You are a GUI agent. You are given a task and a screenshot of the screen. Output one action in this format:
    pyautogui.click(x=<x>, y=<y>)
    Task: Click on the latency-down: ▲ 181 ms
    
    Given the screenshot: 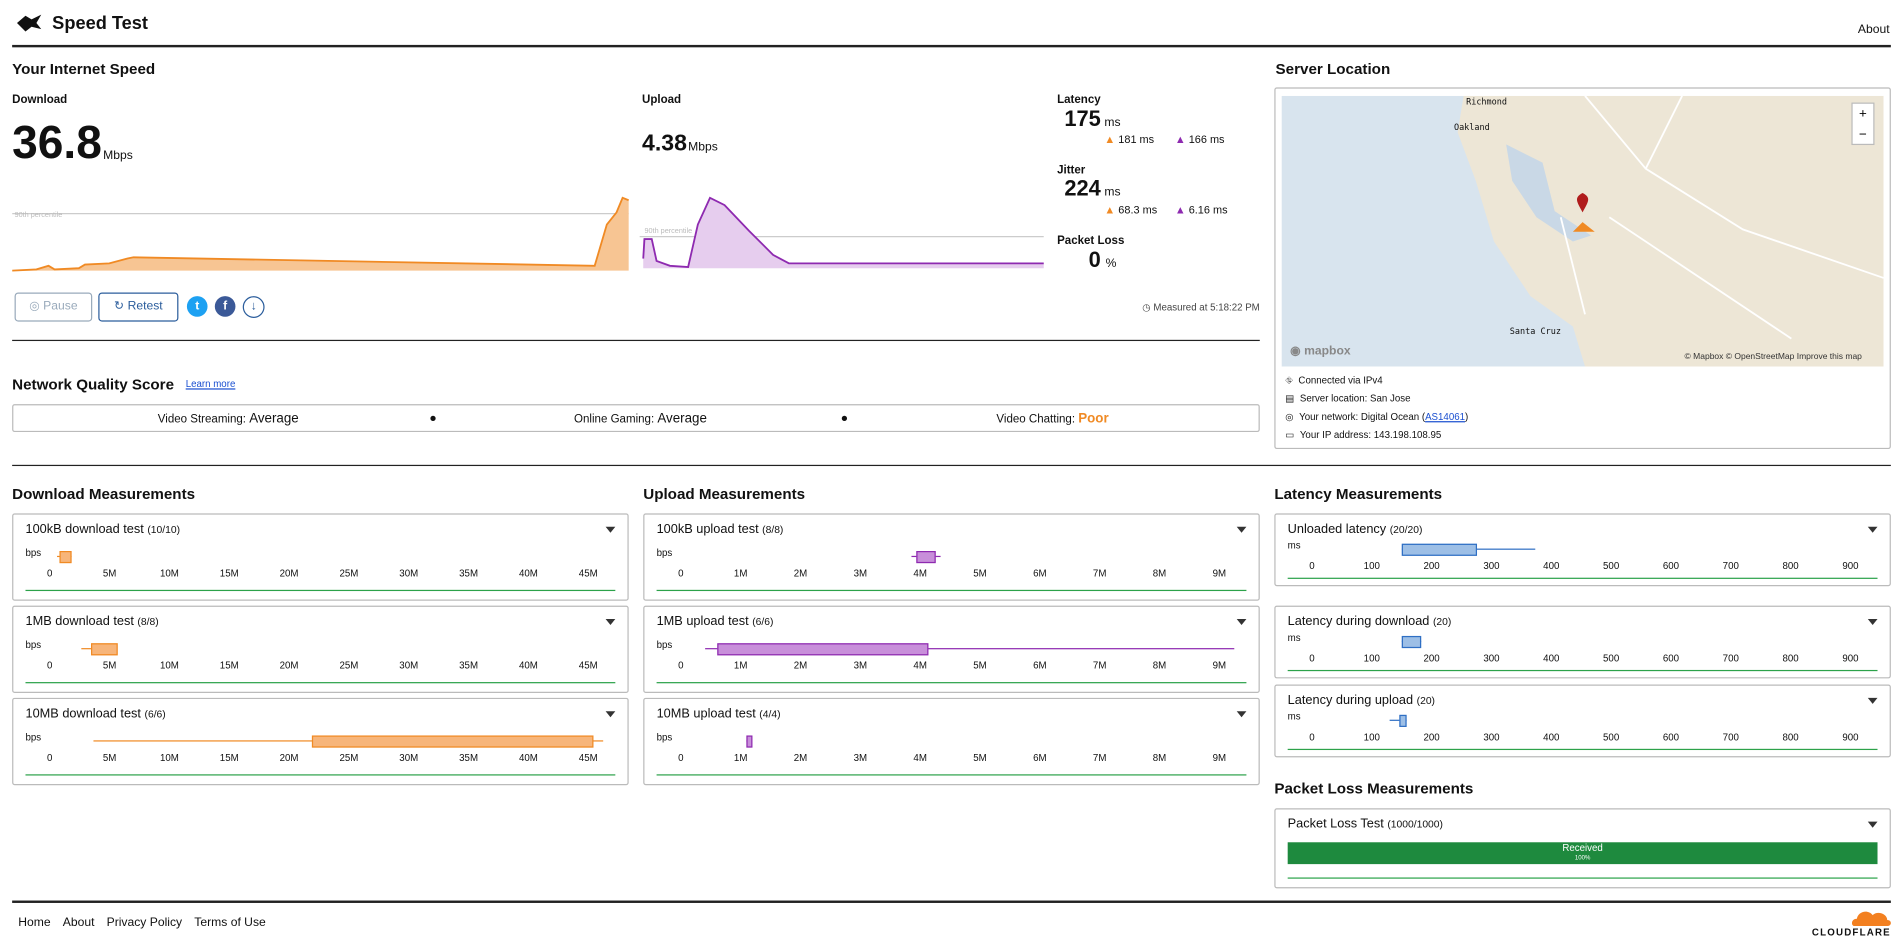 What is the action you would take?
    pyautogui.click(x=1129, y=139)
    